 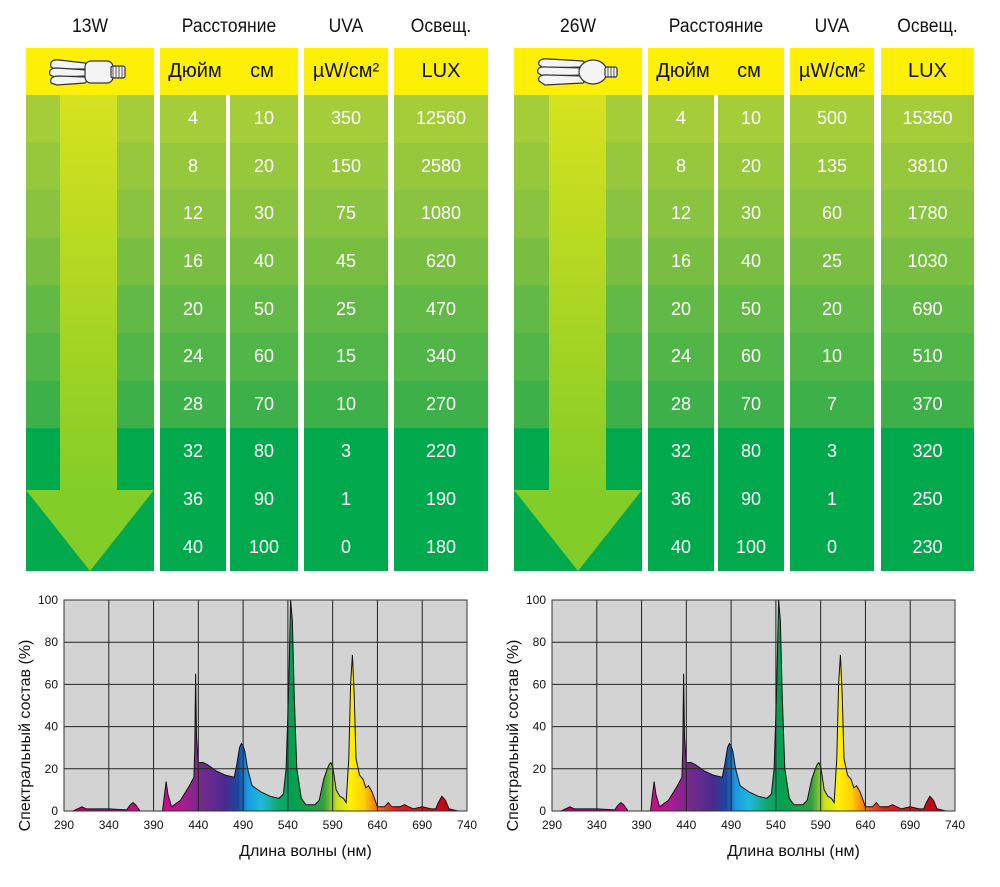 What do you see at coordinates (751, 119) in the screenshot?
I see `table-cell-cm: 10` at bounding box center [751, 119].